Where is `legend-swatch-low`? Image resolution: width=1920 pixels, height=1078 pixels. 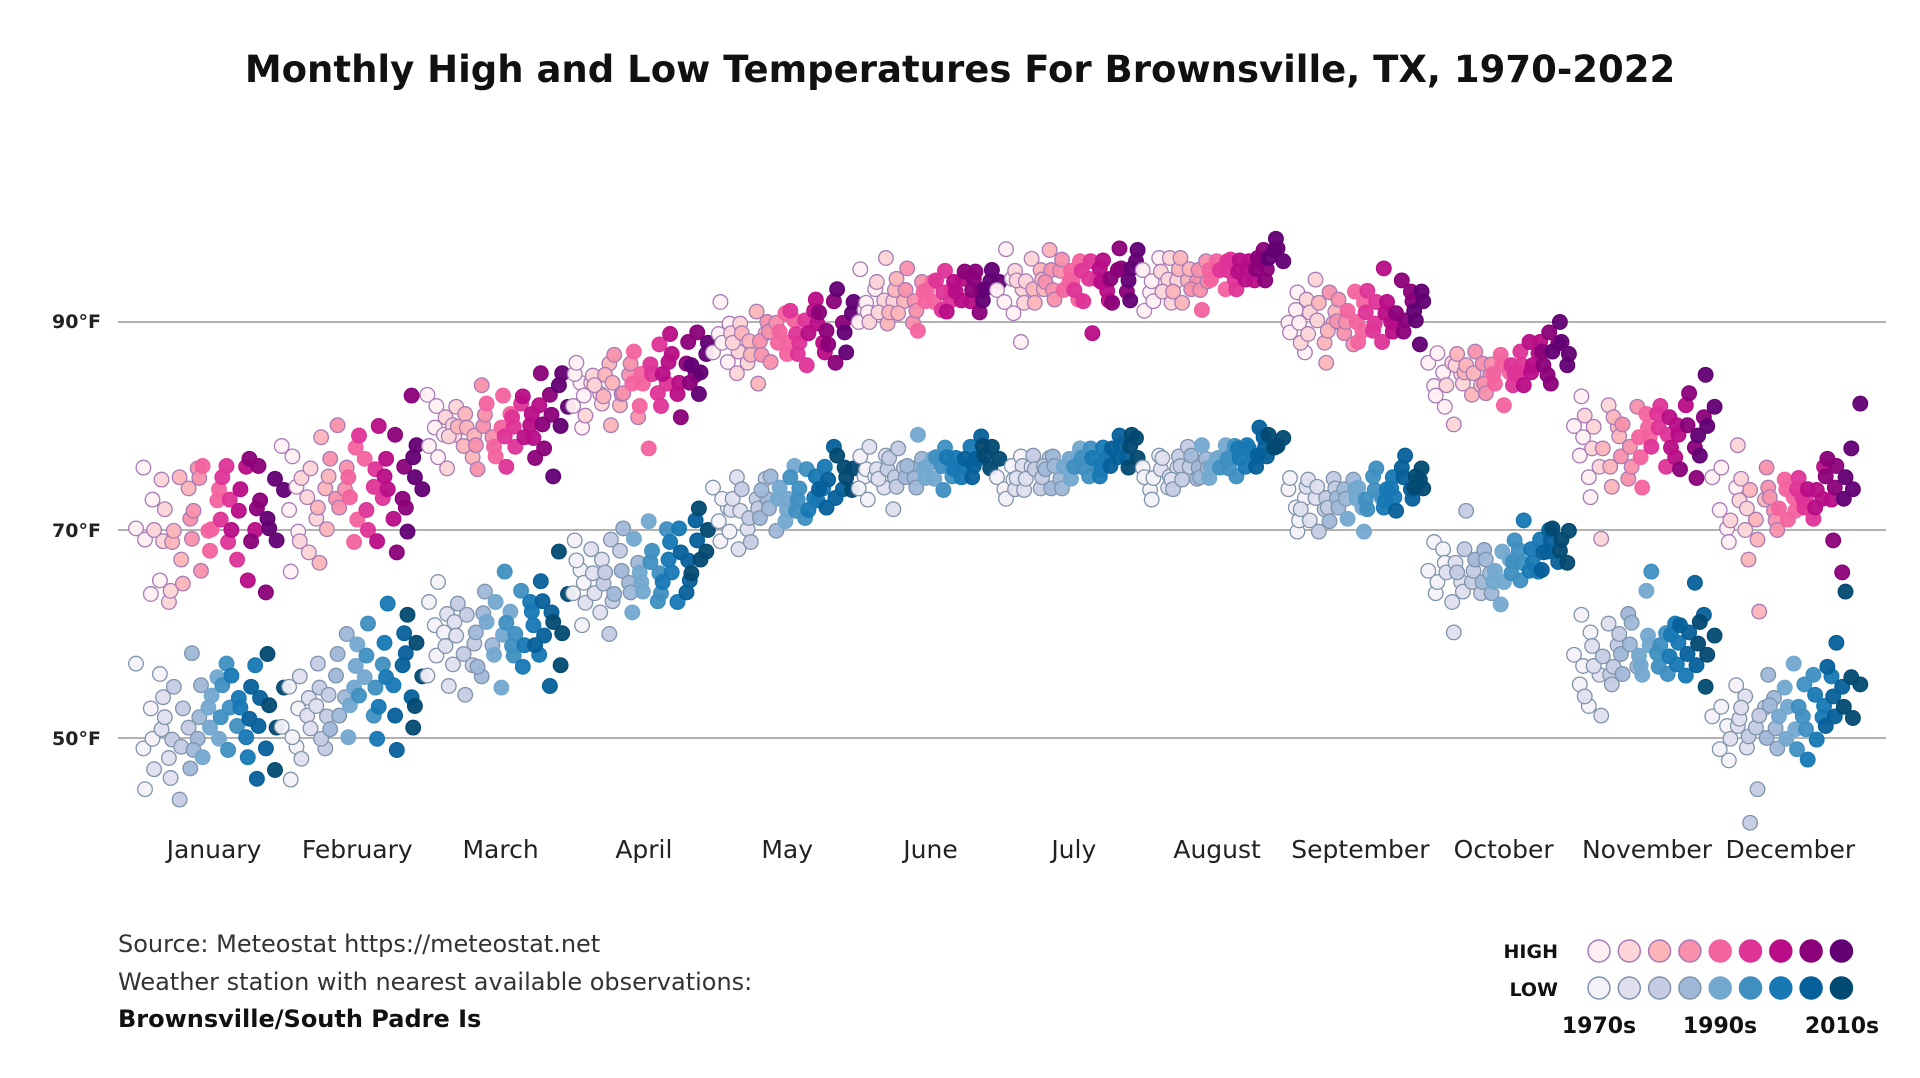 legend-swatch-low is located at coordinates (1690, 988).